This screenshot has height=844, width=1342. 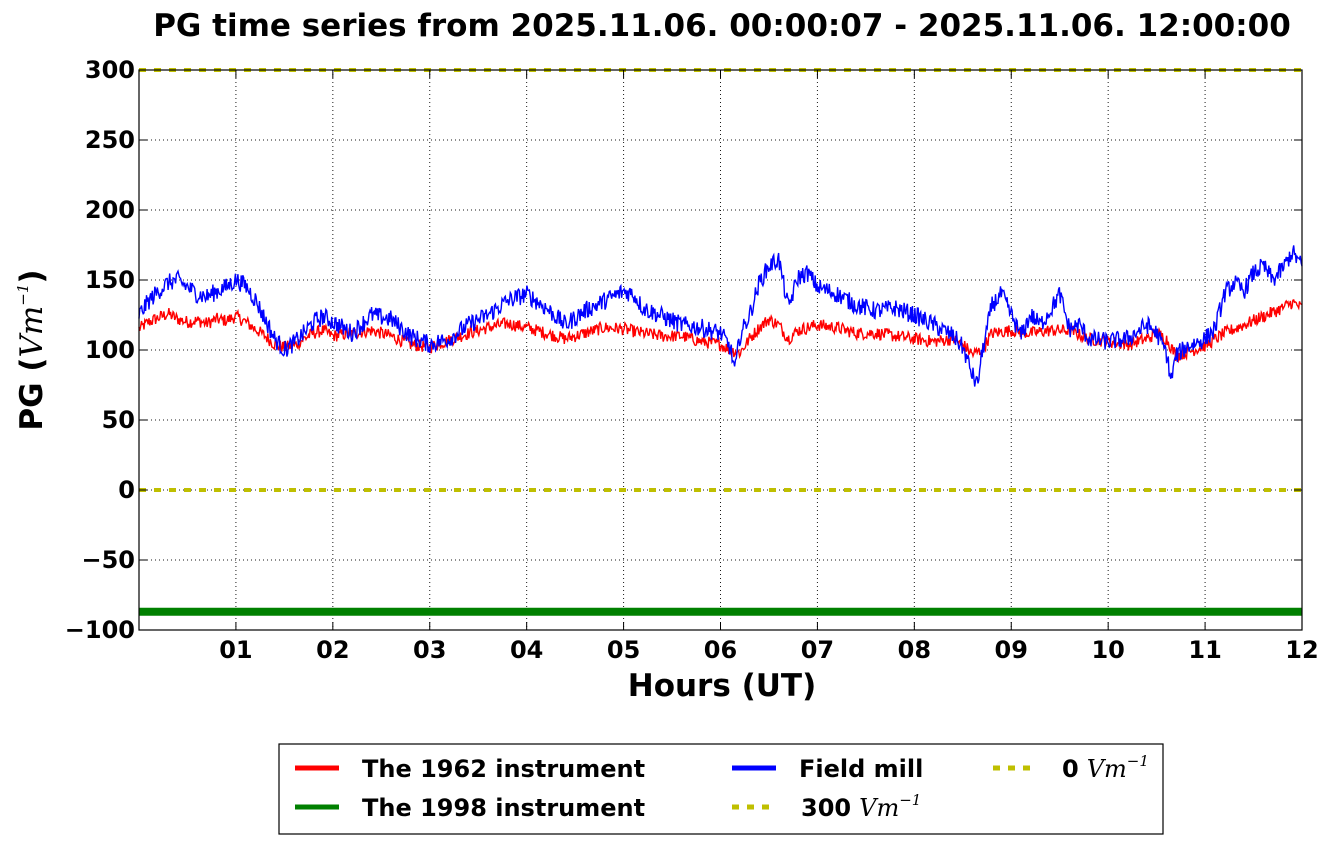 What do you see at coordinates (503, 769) in the screenshot?
I see `legend-label-1962-instrument: The 1962 instrument` at bounding box center [503, 769].